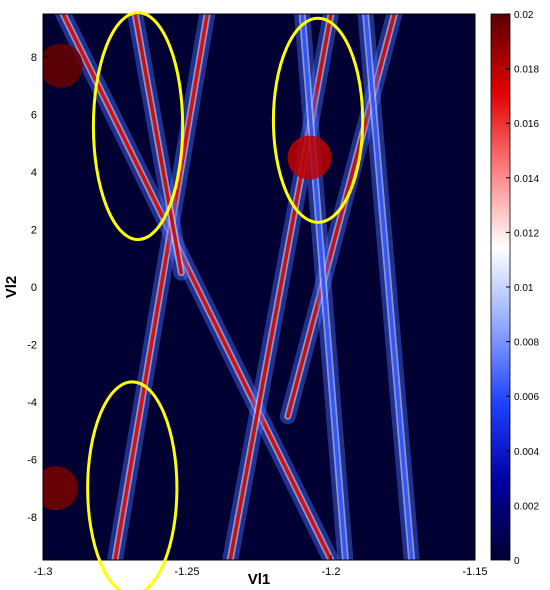 The image size is (550, 590). What do you see at coordinates (32, 345) in the screenshot?
I see `y-tick-label: -2` at bounding box center [32, 345].